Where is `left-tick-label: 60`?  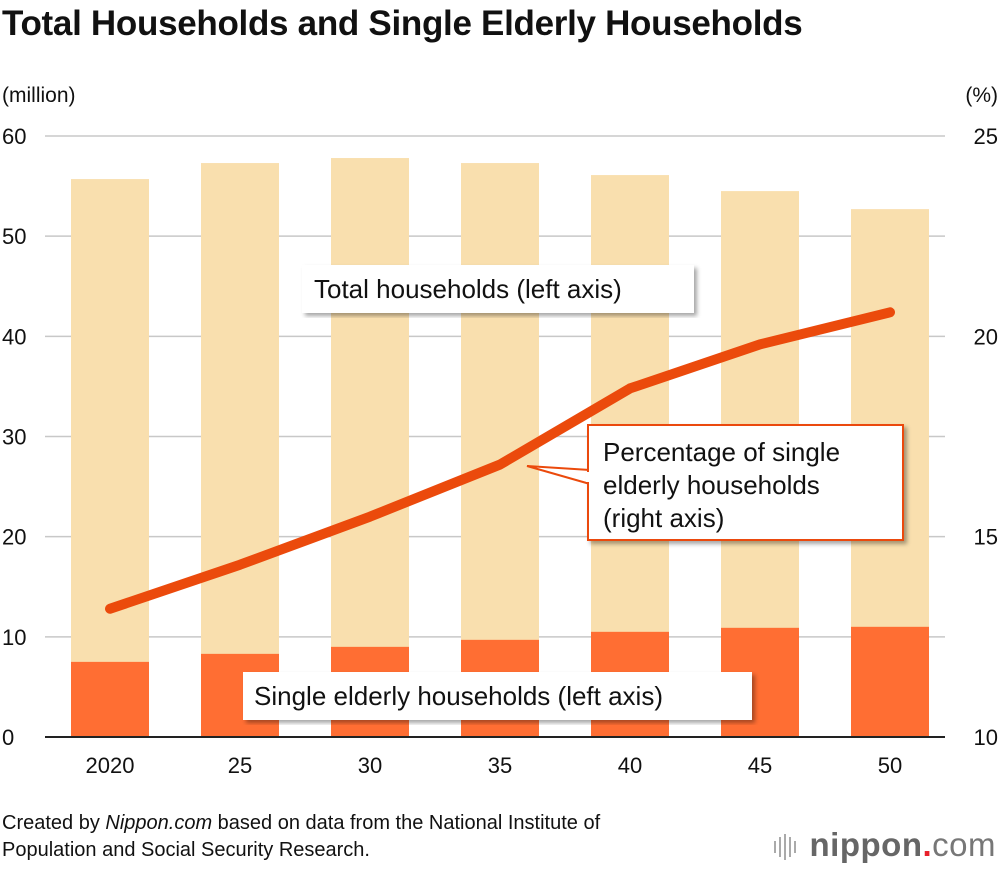 left-tick-label: 60 is located at coordinates (14, 136).